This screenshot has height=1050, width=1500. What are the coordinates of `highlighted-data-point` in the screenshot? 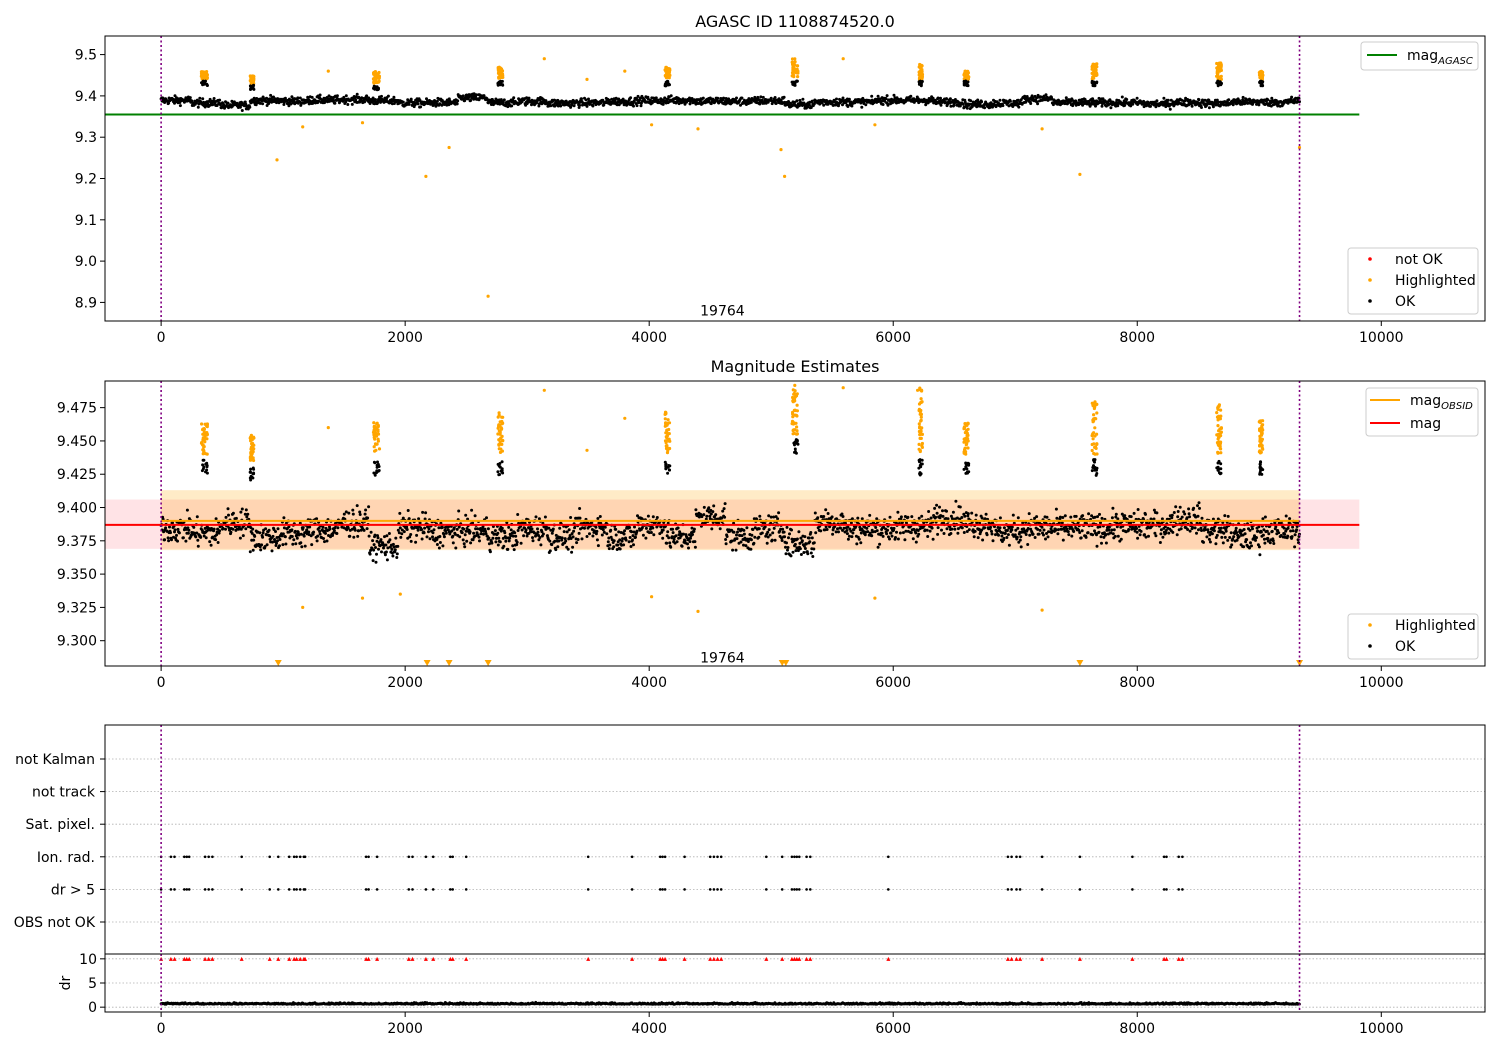 It's located at (1221, 78).